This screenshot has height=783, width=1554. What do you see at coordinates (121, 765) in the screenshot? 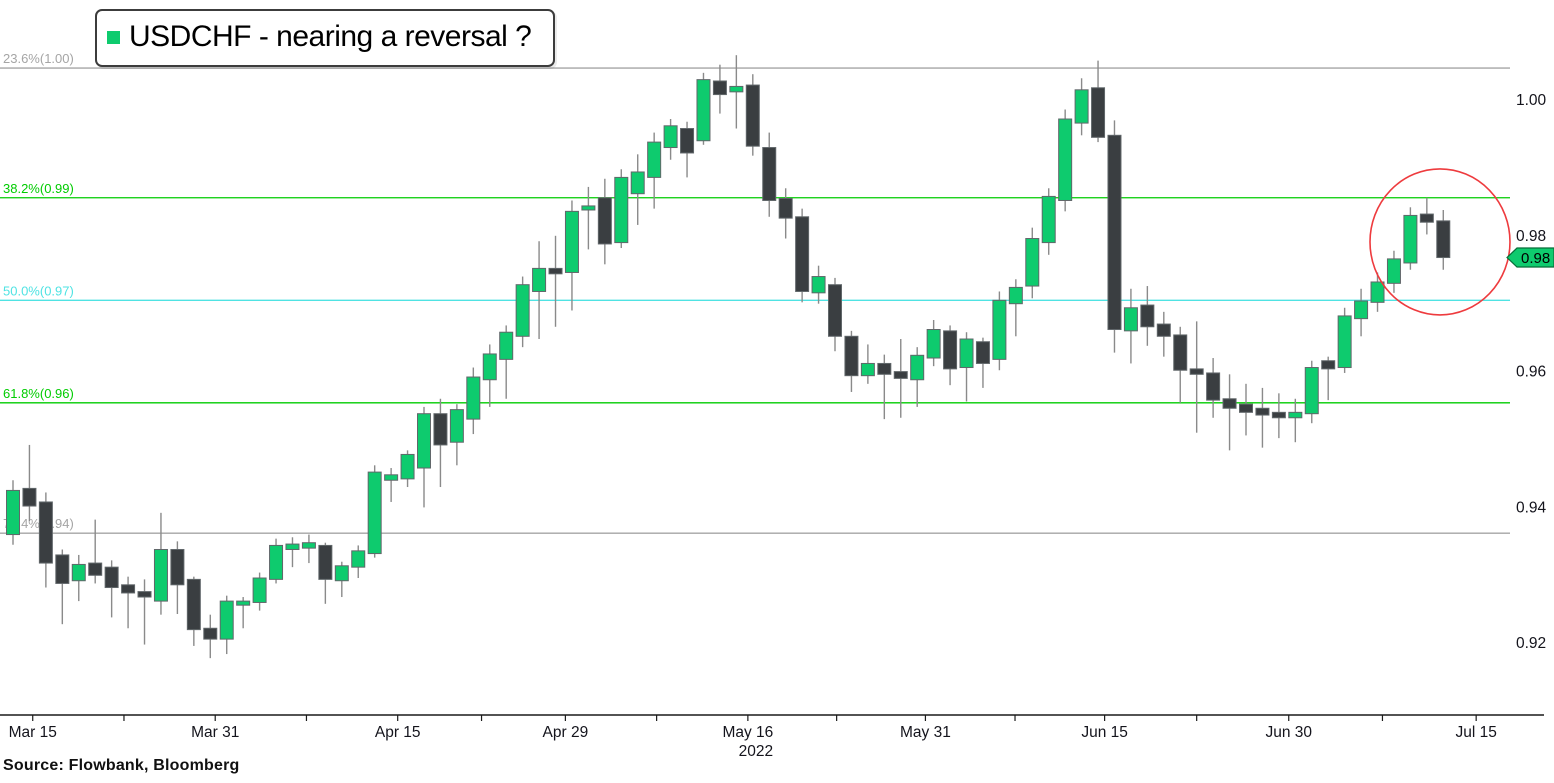
I see `source-attribution: Source: Flowbank, Bloomberg` at bounding box center [121, 765].